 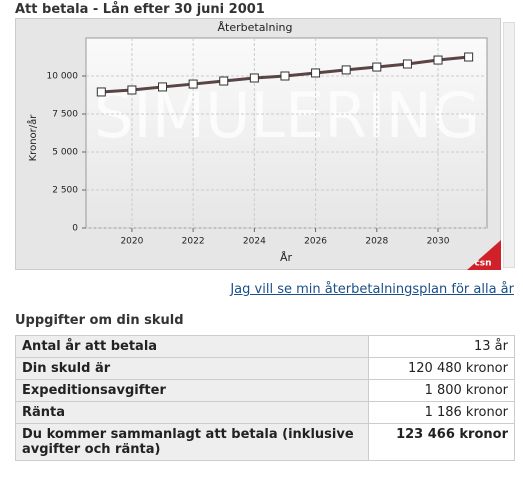 I want to click on x-axis-label: År, so click(x=286, y=257).